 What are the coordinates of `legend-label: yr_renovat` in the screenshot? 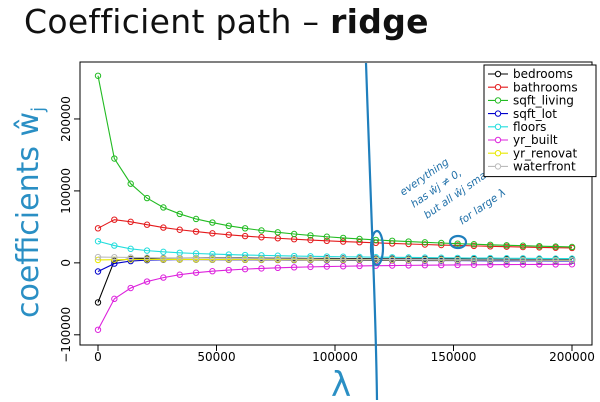 It's located at (545, 153).